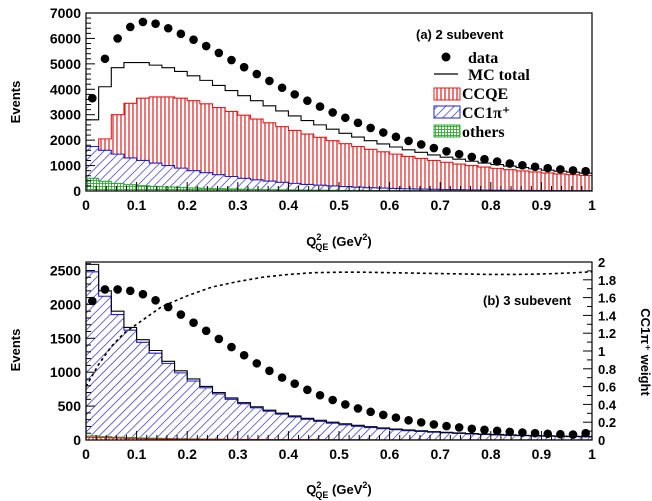  Describe the element at coordinates (289, 205) in the screenshot. I see `top-x-tick-label: 0.4` at that location.